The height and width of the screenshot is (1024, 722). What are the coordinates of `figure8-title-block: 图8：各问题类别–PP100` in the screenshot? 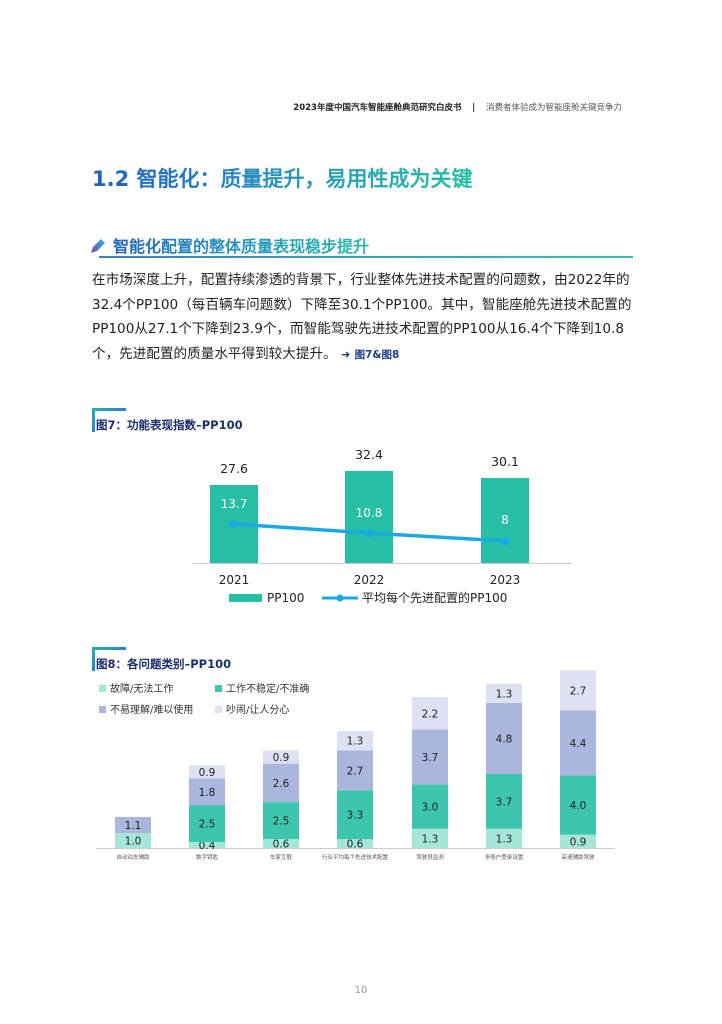 It's located at (162, 659).